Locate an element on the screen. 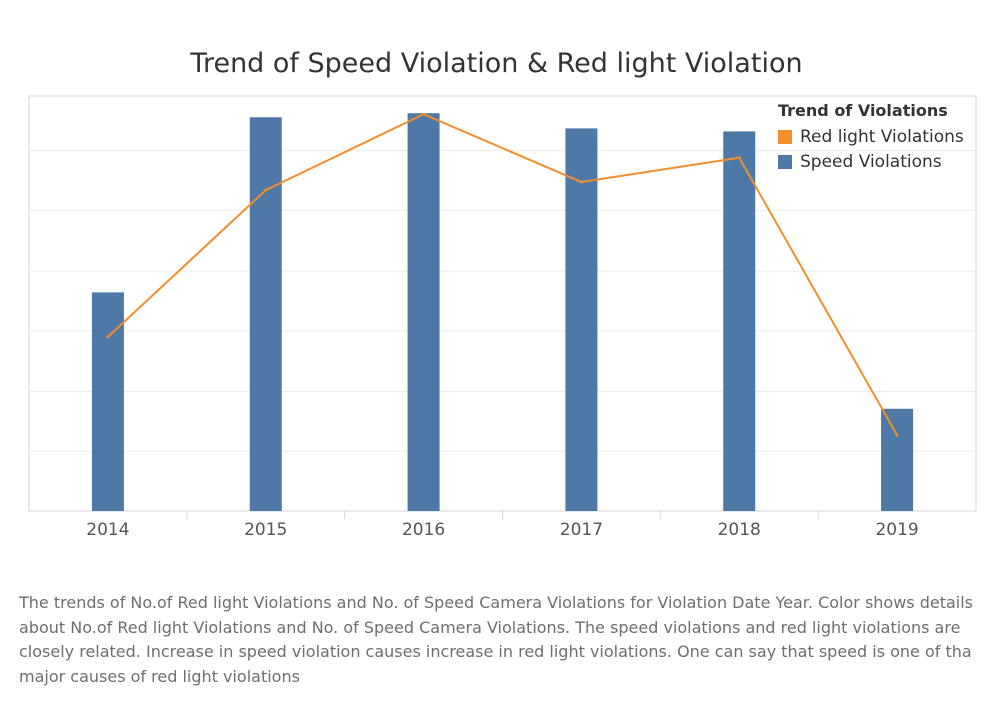  legend-swatch-red-light is located at coordinates (785, 136).